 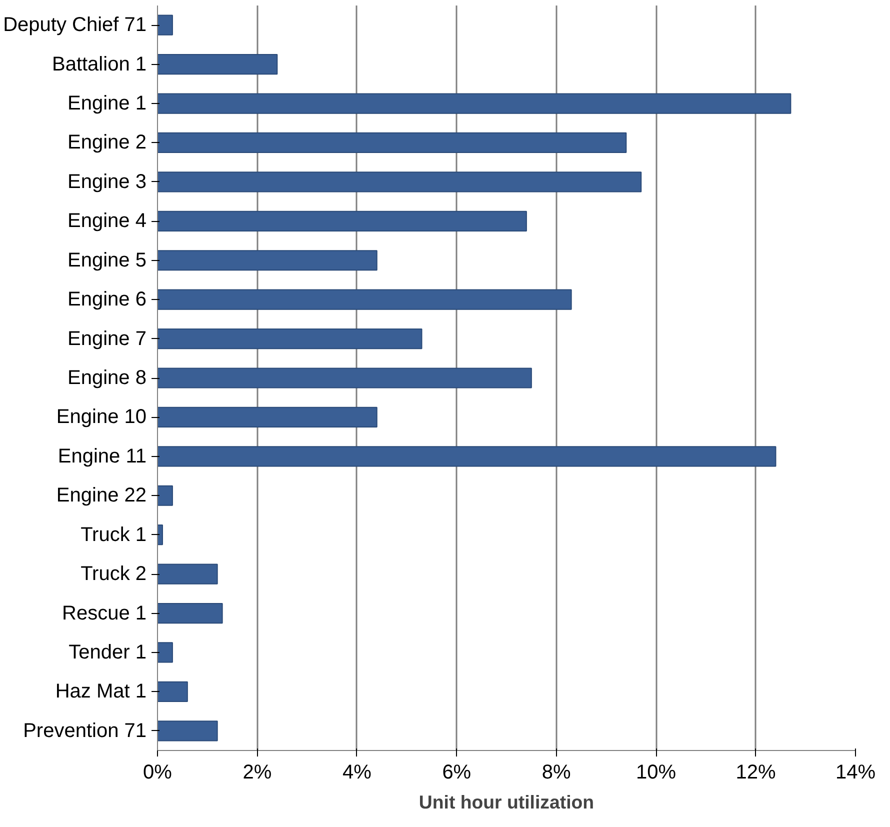 I want to click on y-tick-label: Deputy Chief 71, so click(x=75, y=25).